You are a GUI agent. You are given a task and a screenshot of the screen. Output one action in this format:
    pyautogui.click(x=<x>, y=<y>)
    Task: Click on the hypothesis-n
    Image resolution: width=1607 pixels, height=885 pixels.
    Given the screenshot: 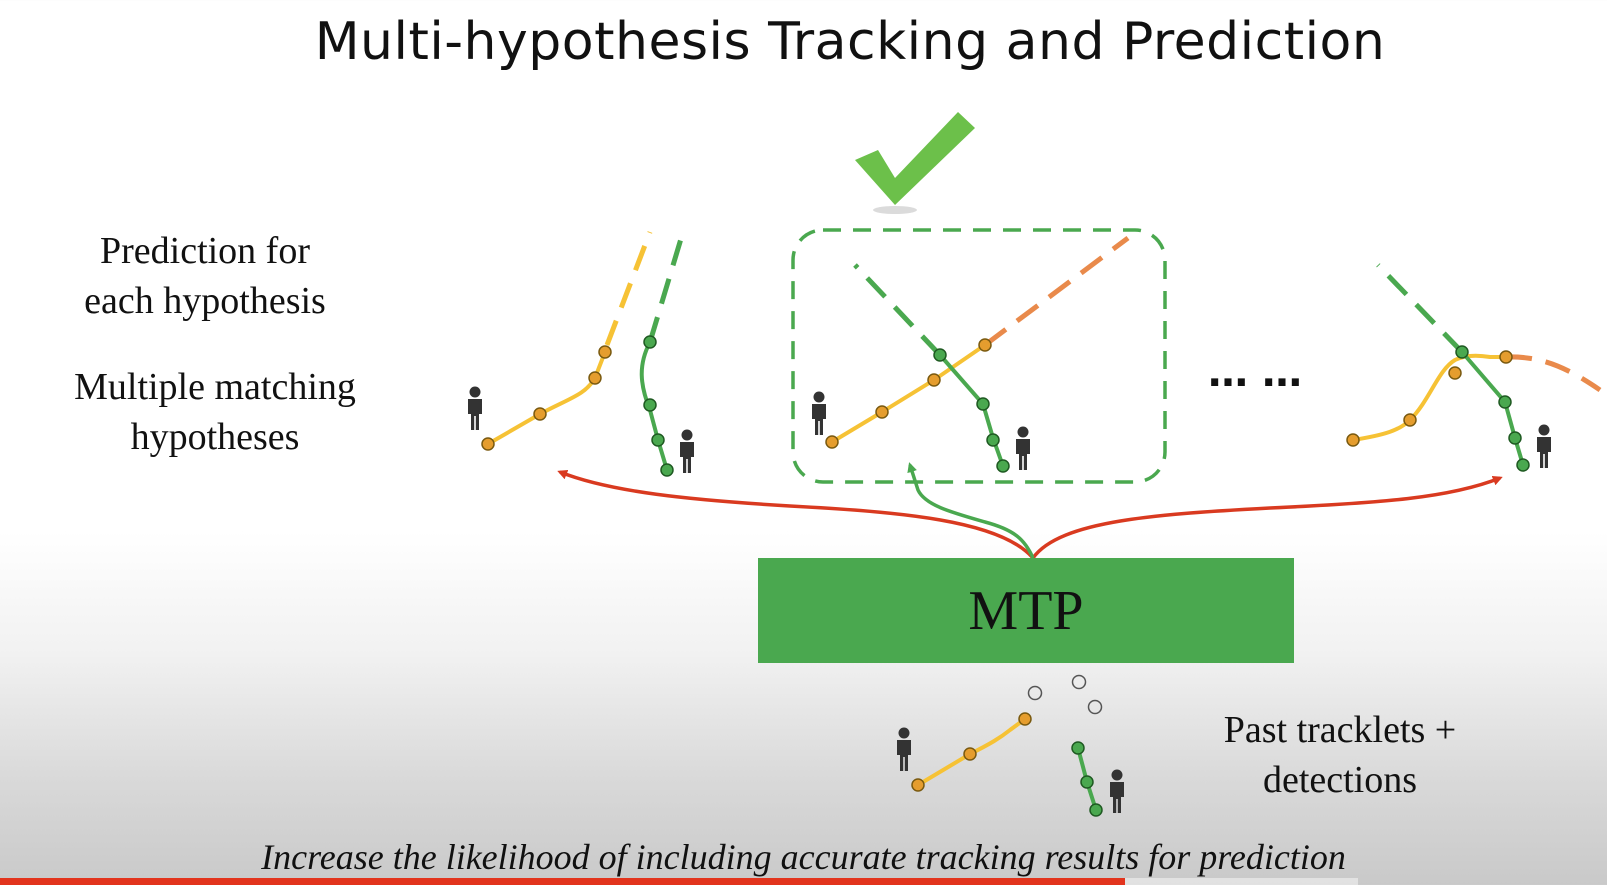 What is the action you would take?
    pyautogui.click(x=1474, y=367)
    